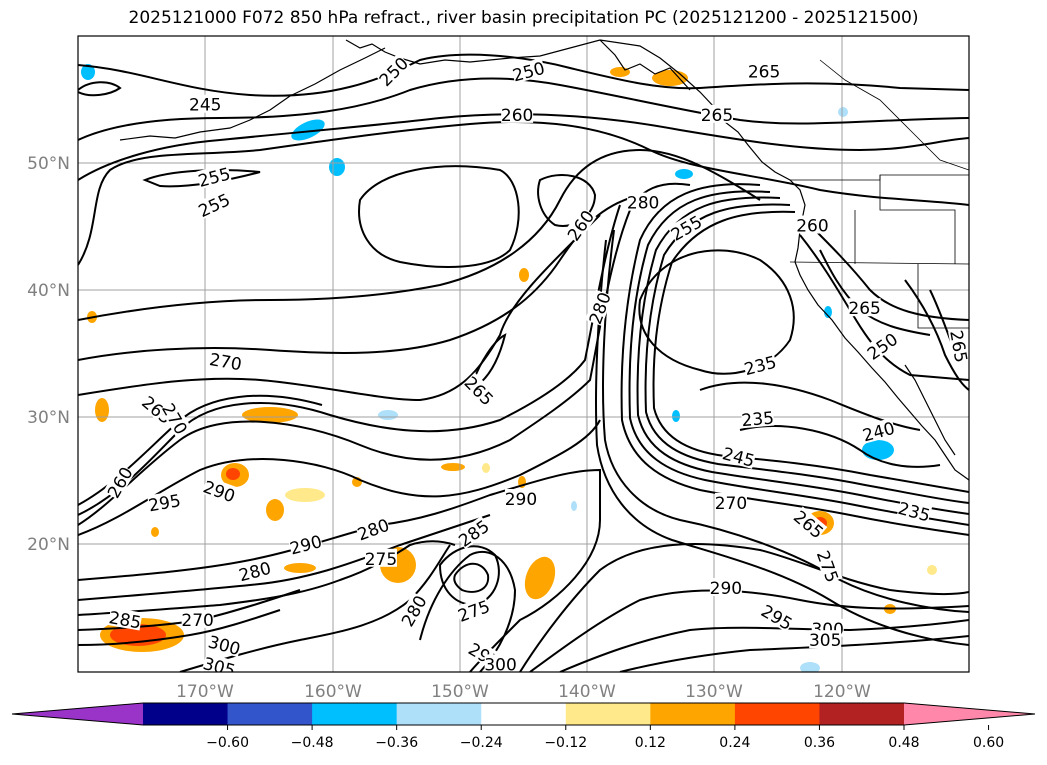 This screenshot has width=1047, height=765. Describe the element at coordinates (932, 570) in the screenshot. I see `precip-weak-positive-blob` at that location.